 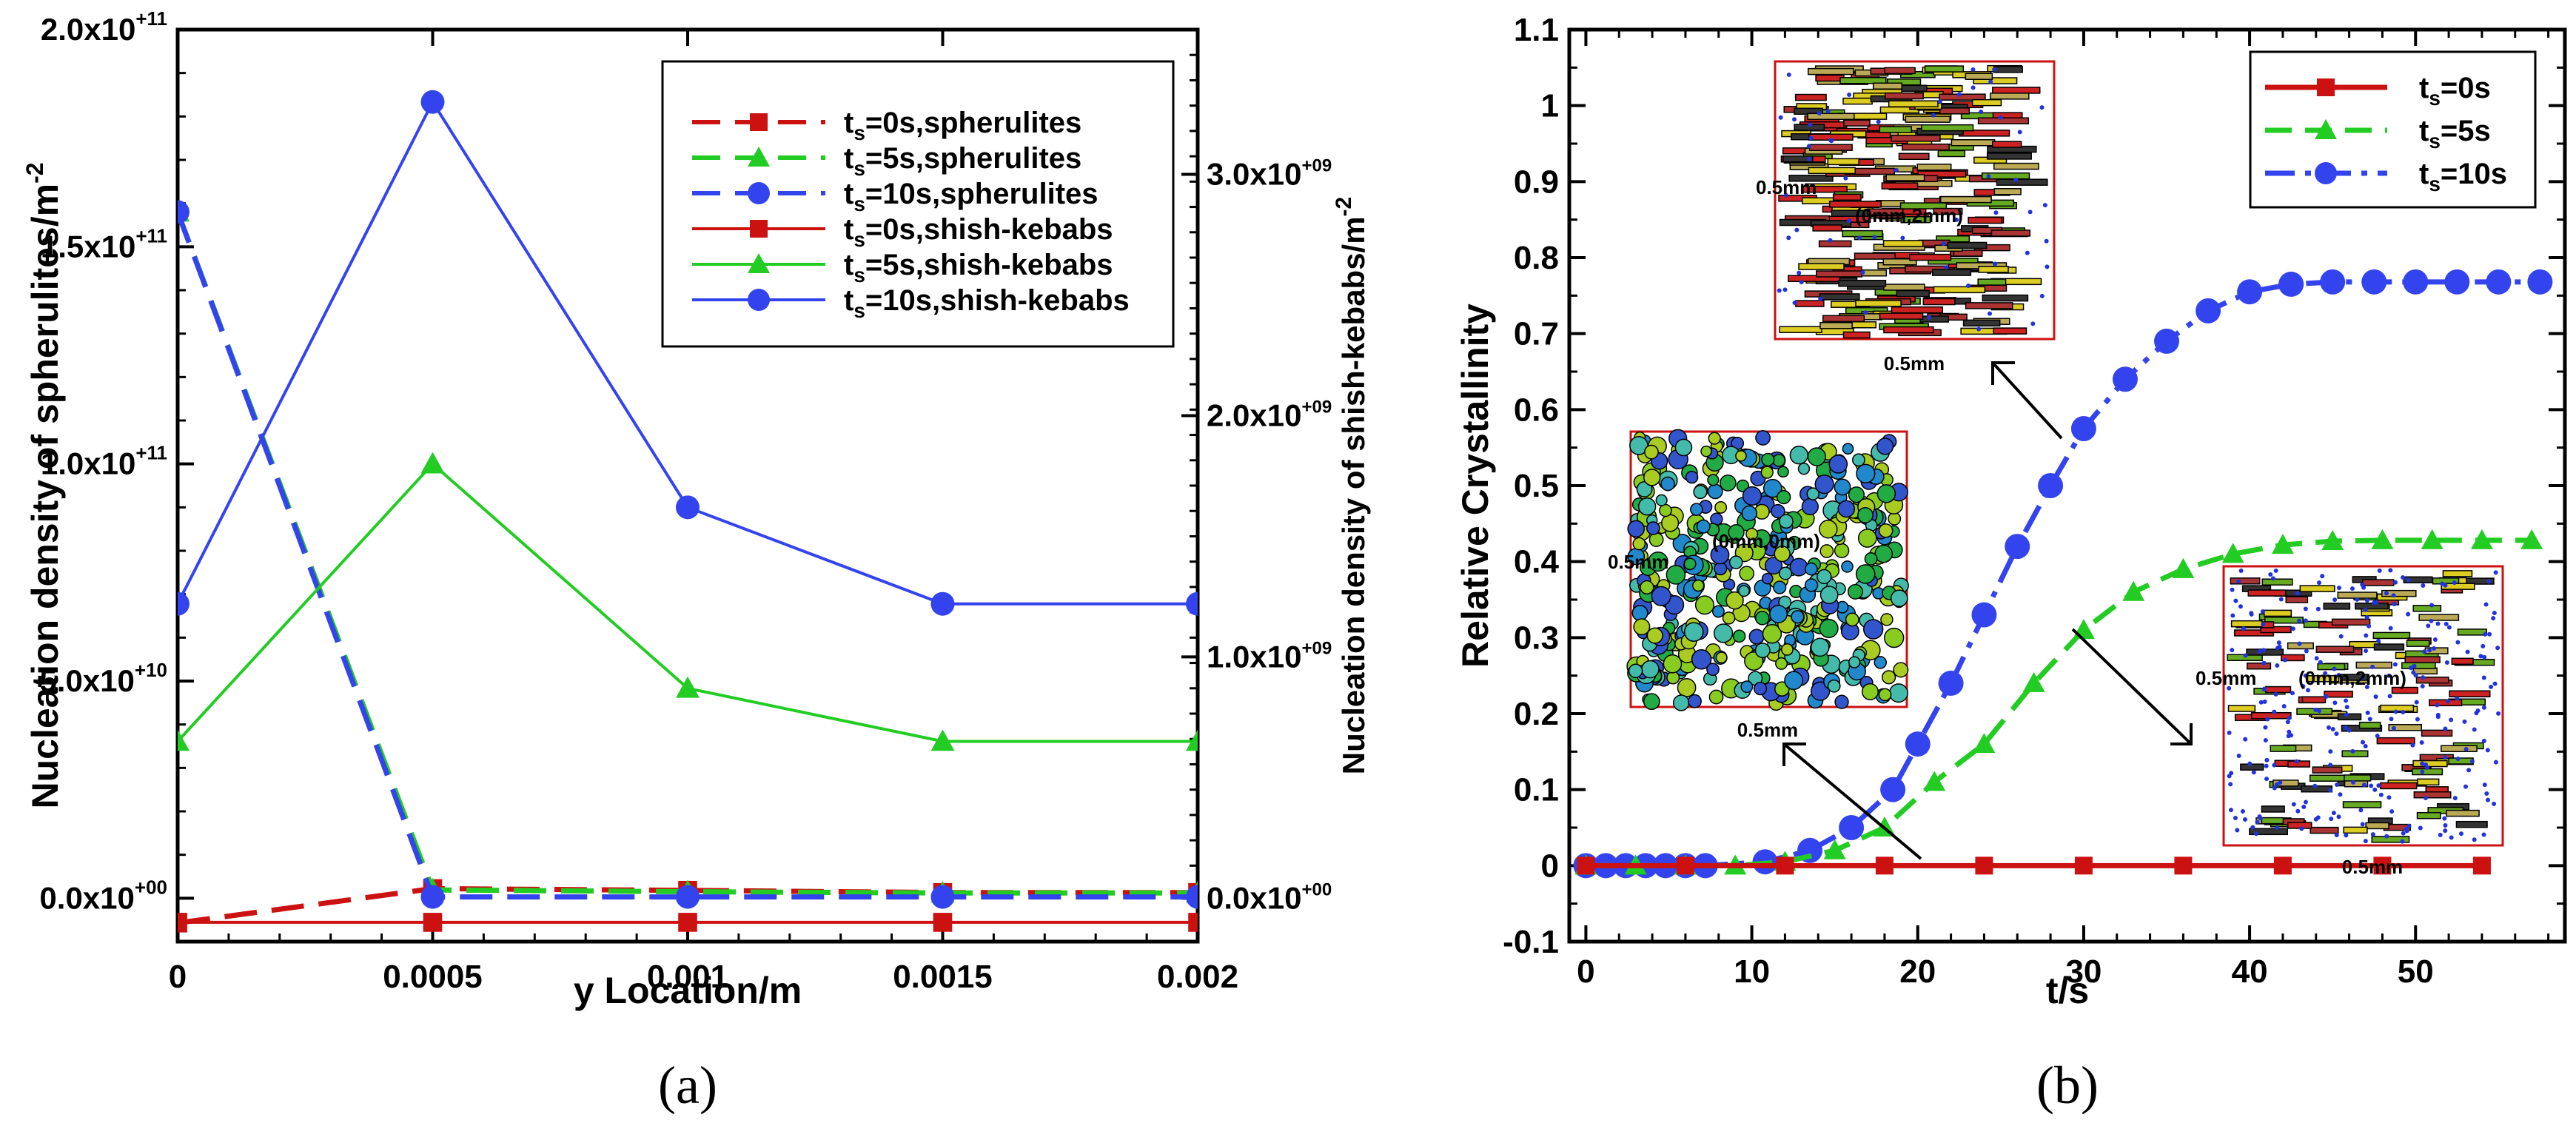 What do you see at coordinates (1550, 866) in the screenshot?
I see `chart-b-ytick-label: 0` at bounding box center [1550, 866].